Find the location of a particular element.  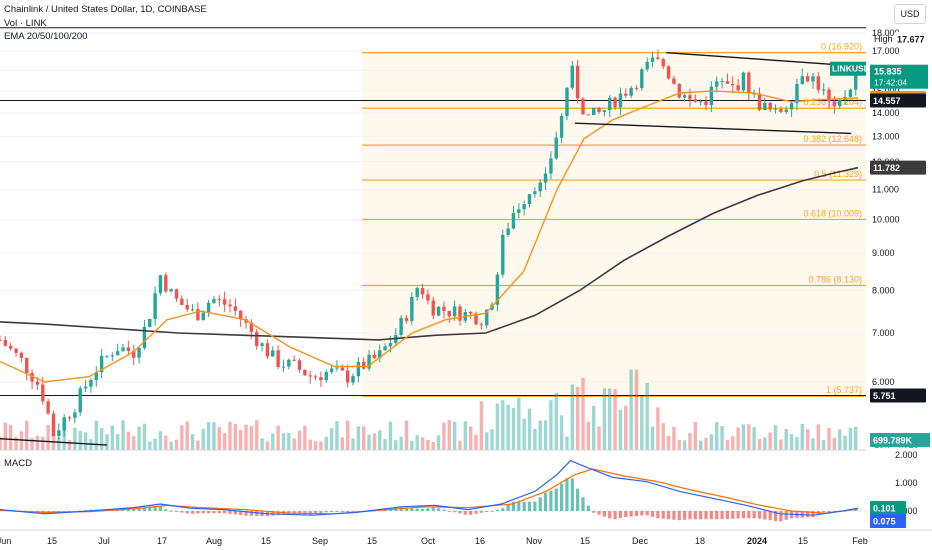

price-tick-label: 9.000 is located at coordinates (883, 253).